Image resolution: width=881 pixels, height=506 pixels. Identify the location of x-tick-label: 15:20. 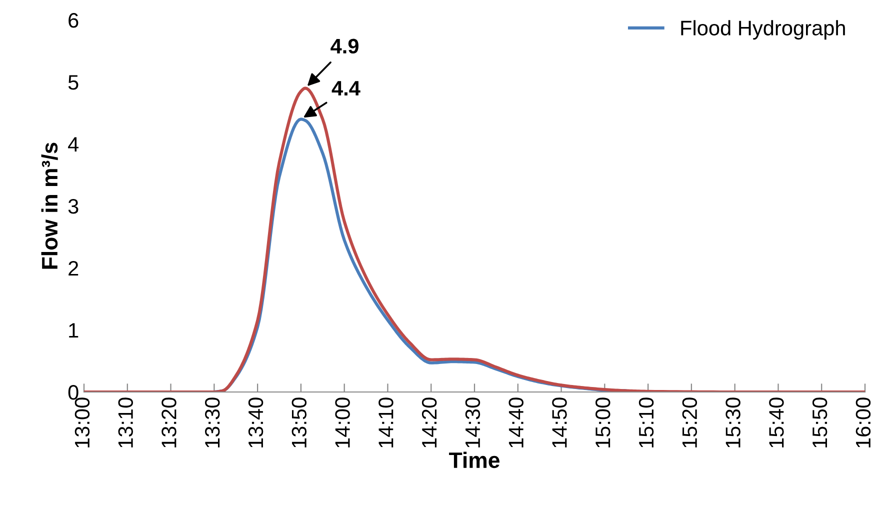
(690, 423).